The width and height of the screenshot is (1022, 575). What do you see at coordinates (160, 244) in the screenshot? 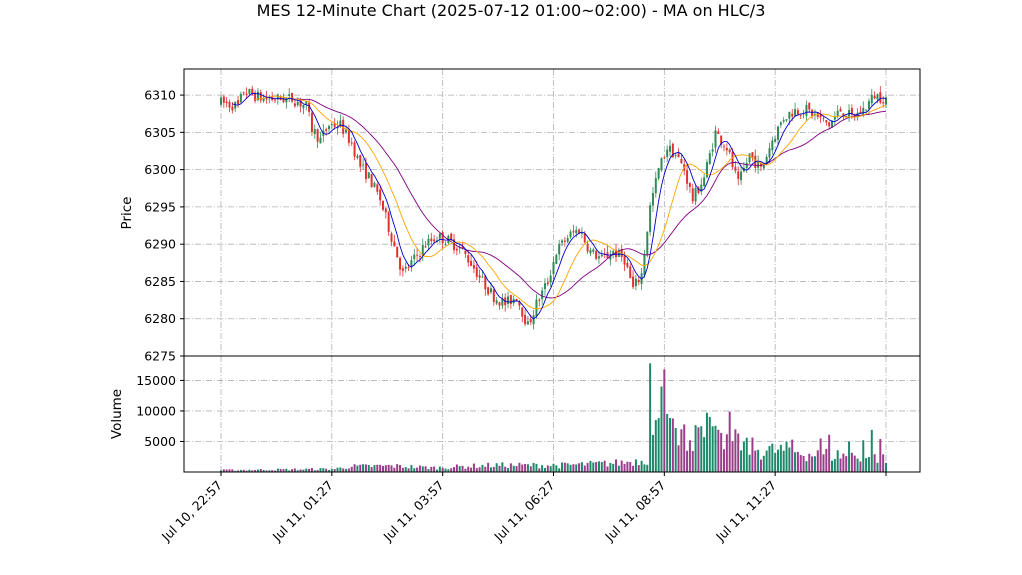
I see `price-tick-label: 6290` at bounding box center [160, 244].